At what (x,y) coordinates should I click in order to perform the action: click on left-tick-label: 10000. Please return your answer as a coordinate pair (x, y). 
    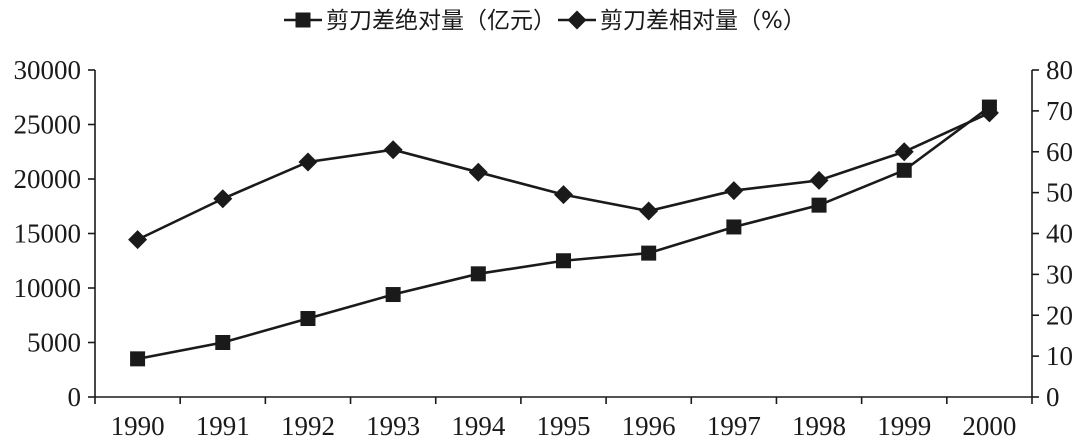
    Looking at the image, I should click on (48, 288).